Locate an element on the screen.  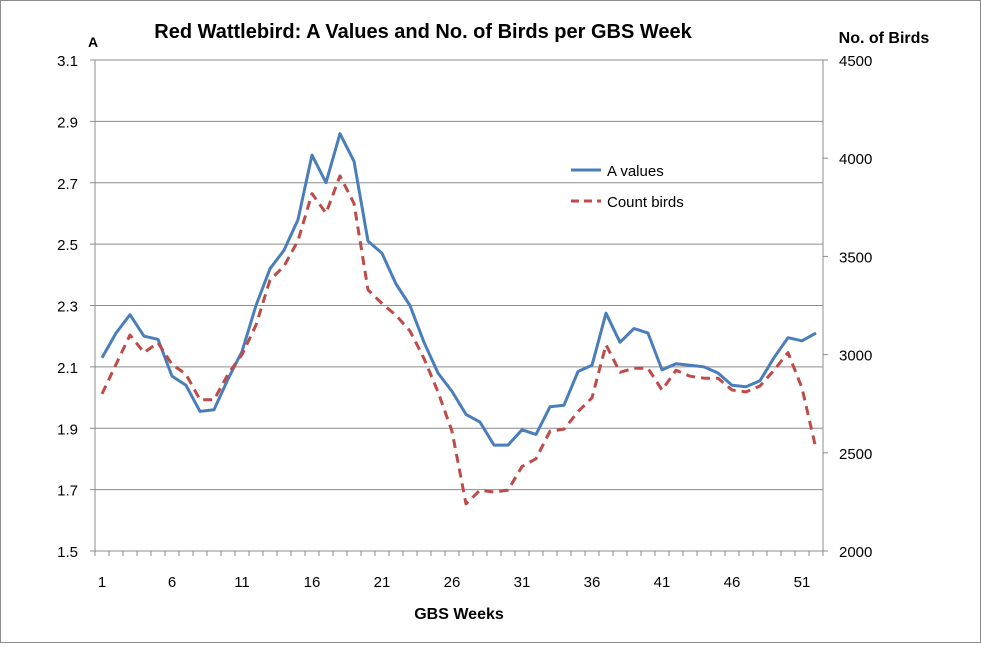
x-tick-label: 31 is located at coordinates (522, 582).